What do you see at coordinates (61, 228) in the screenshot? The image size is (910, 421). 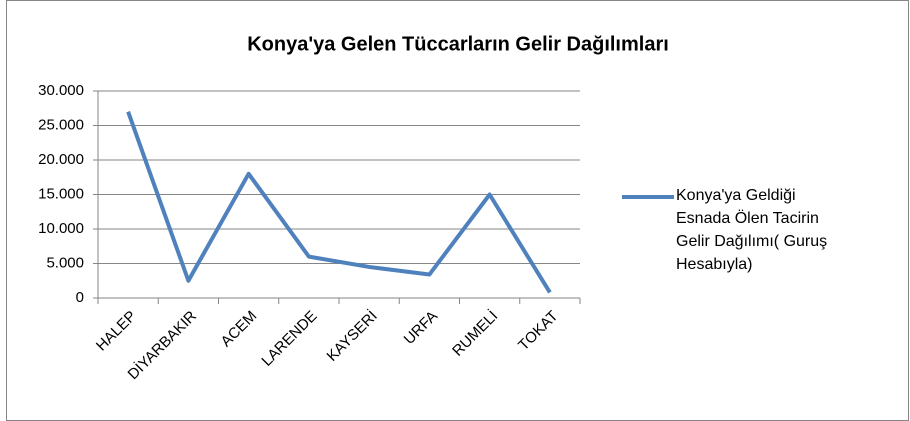 I see `y-tick-label: 10.000` at bounding box center [61, 228].